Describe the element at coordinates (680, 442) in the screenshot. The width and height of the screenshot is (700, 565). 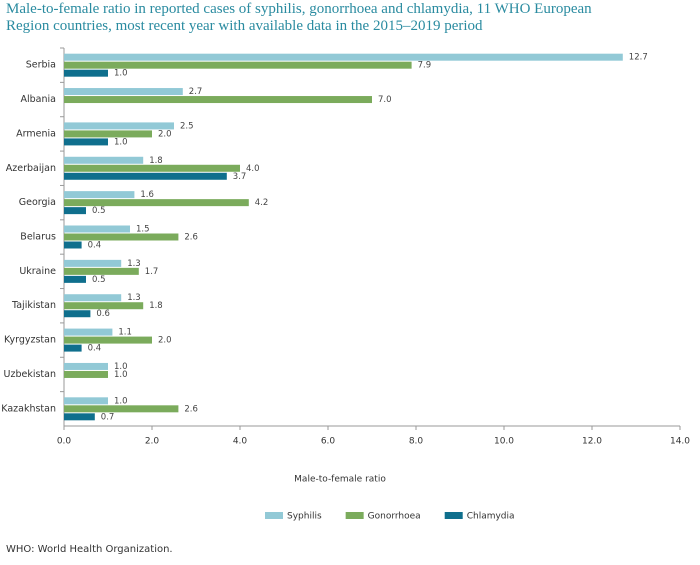
I see `x-tick-label: 14.0` at that location.